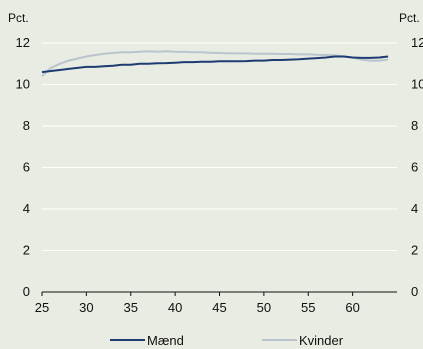 The image size is (423, 349). What do you see at coordinates (414, 208) in the screenshot?
I see `y-tick-label-right: 4` at bounding box center [414, 208].